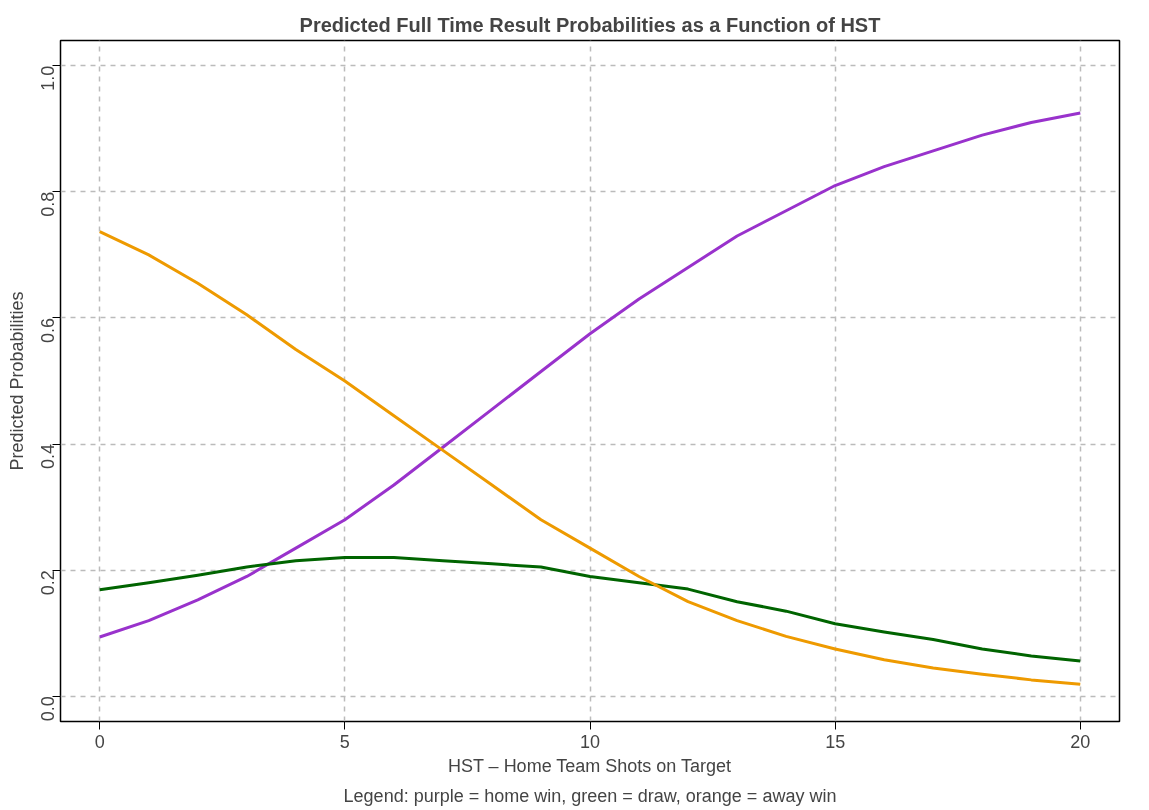 Image resolution: width=1149 pixels, height=810 pixels. What do you see at coordinates (344, 741) in the screenshot?
I see `x-tick-label: 5` at bounding box center [344, 741].